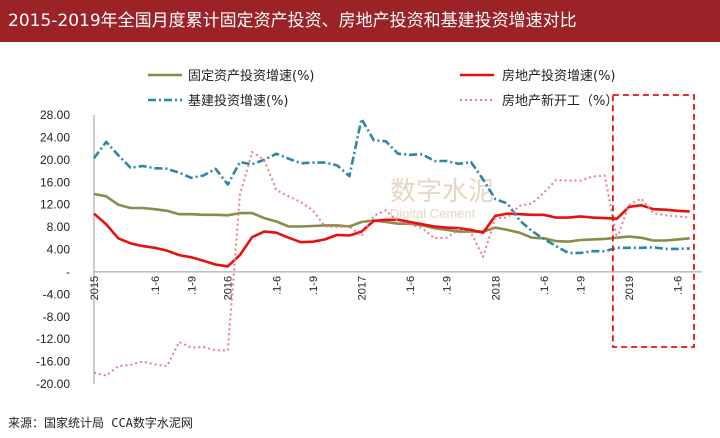 Image resolution: width=720 pixels, height=438 pixels. What do you see at coordinates (560, 101) in the screenshot?
I see `legend-label-4: 房地产新开工（%）` at bounding box center [560, 101].